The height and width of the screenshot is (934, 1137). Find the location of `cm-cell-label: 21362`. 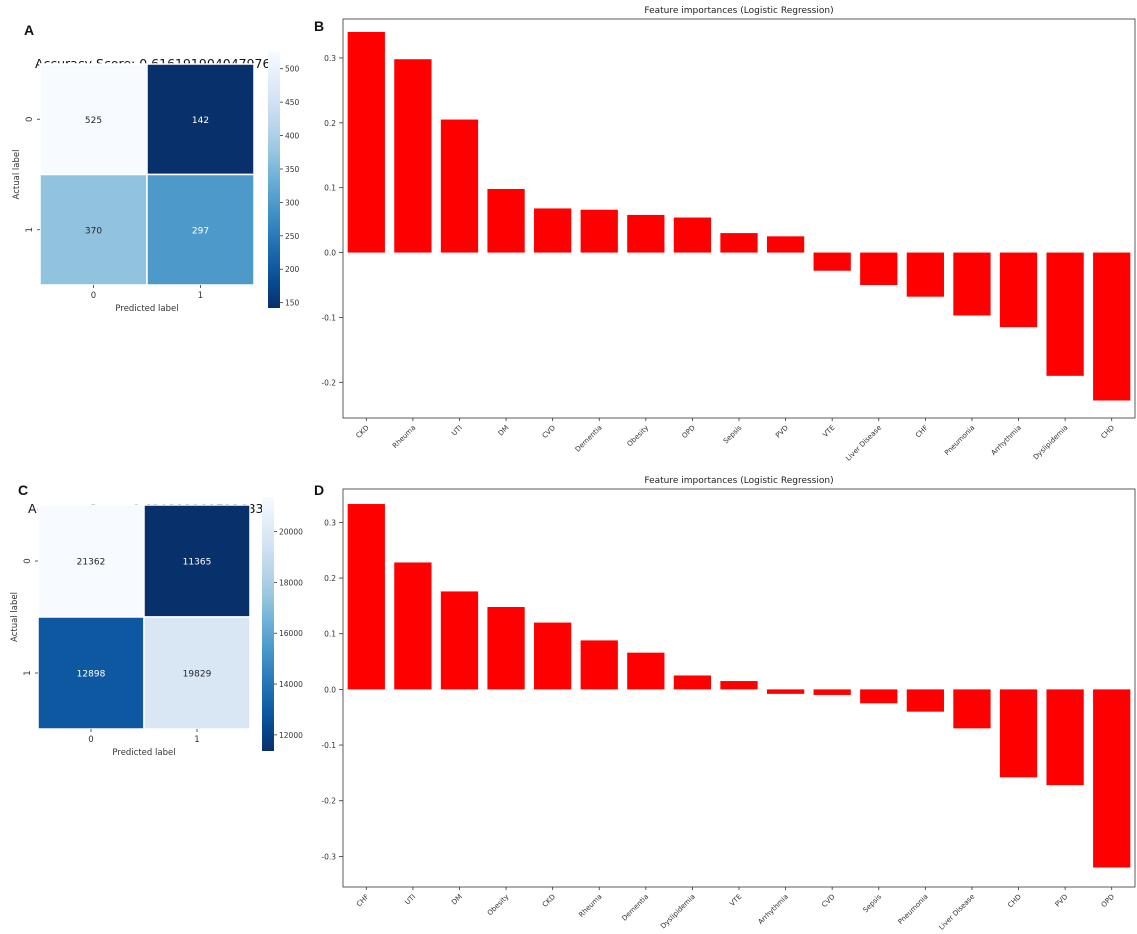

cm-cell-label: 21362 is located at coordinates (91, 563).